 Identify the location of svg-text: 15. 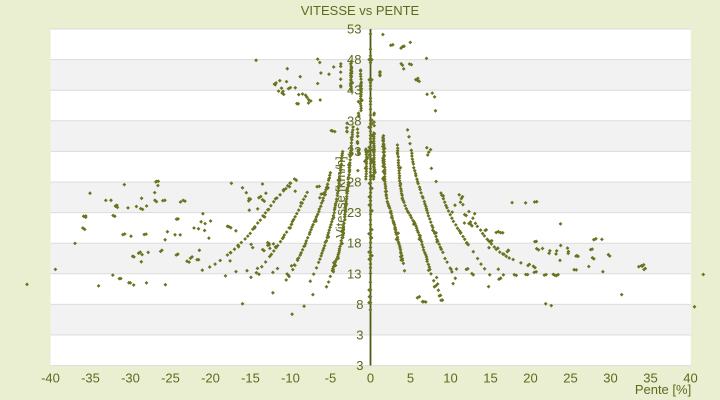
(490, 378).